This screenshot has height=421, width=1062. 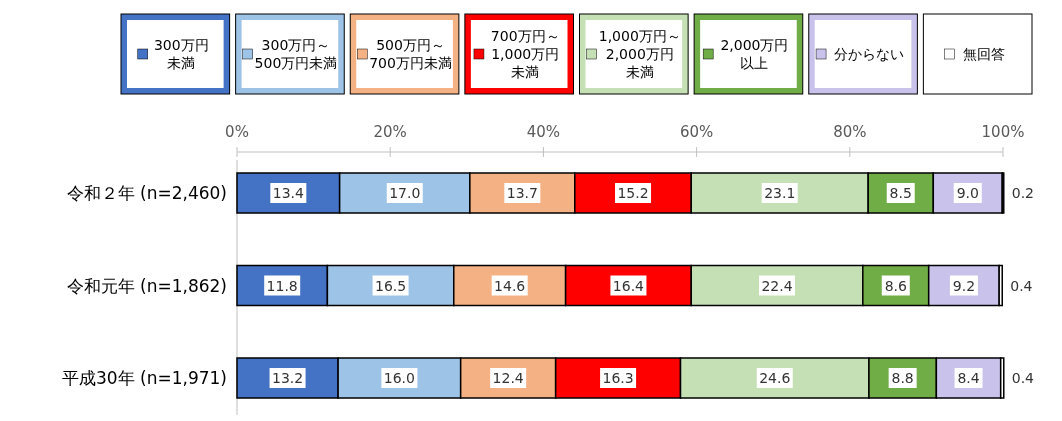 I want to click on data-label: 16.0, so click(x=399, y=378).